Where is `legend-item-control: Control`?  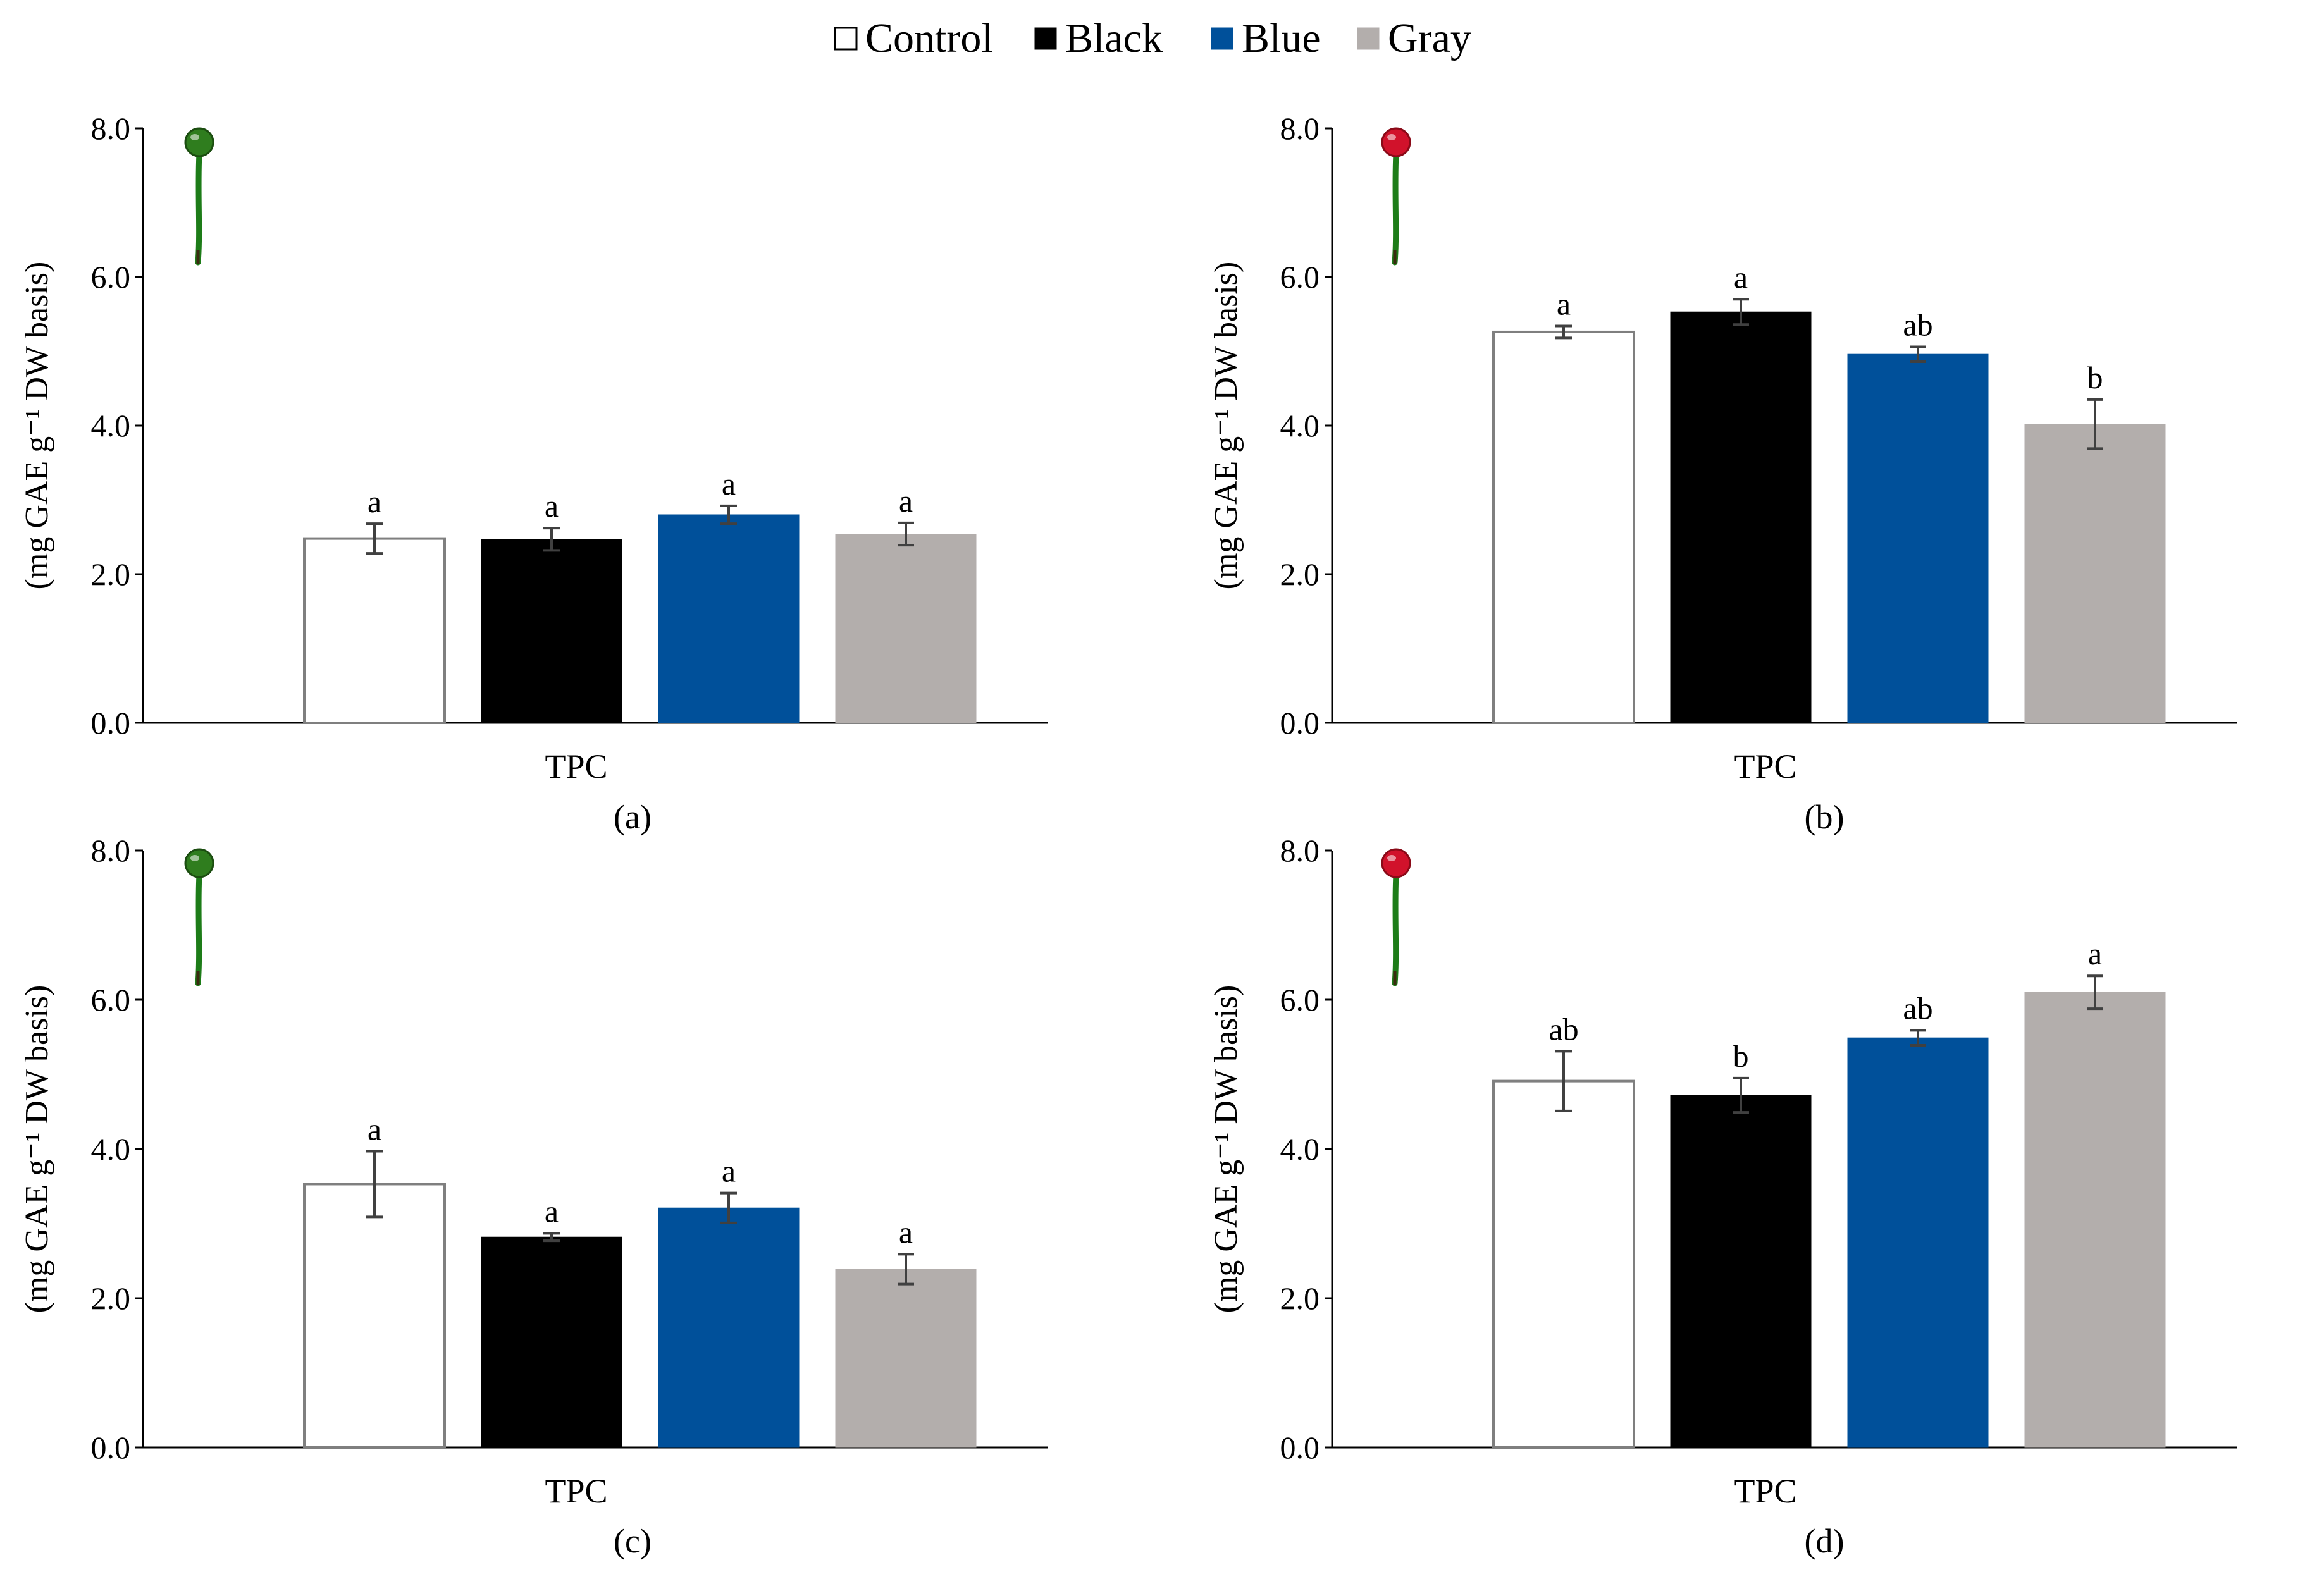
legend-item-control: Control is located at coordinates (913, 38).